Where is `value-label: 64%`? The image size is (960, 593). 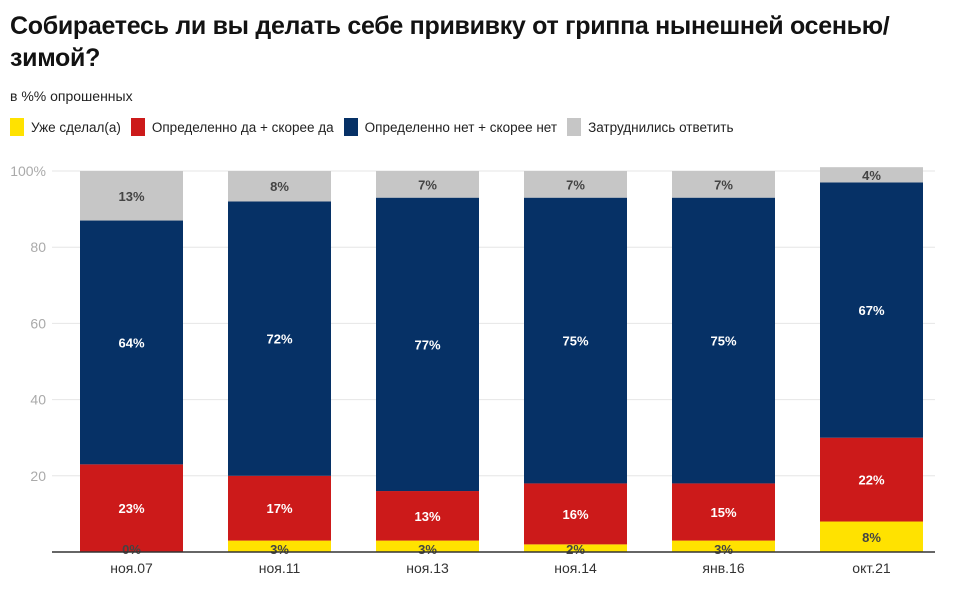
value-label: 64% is located at coordinates (131, 342).